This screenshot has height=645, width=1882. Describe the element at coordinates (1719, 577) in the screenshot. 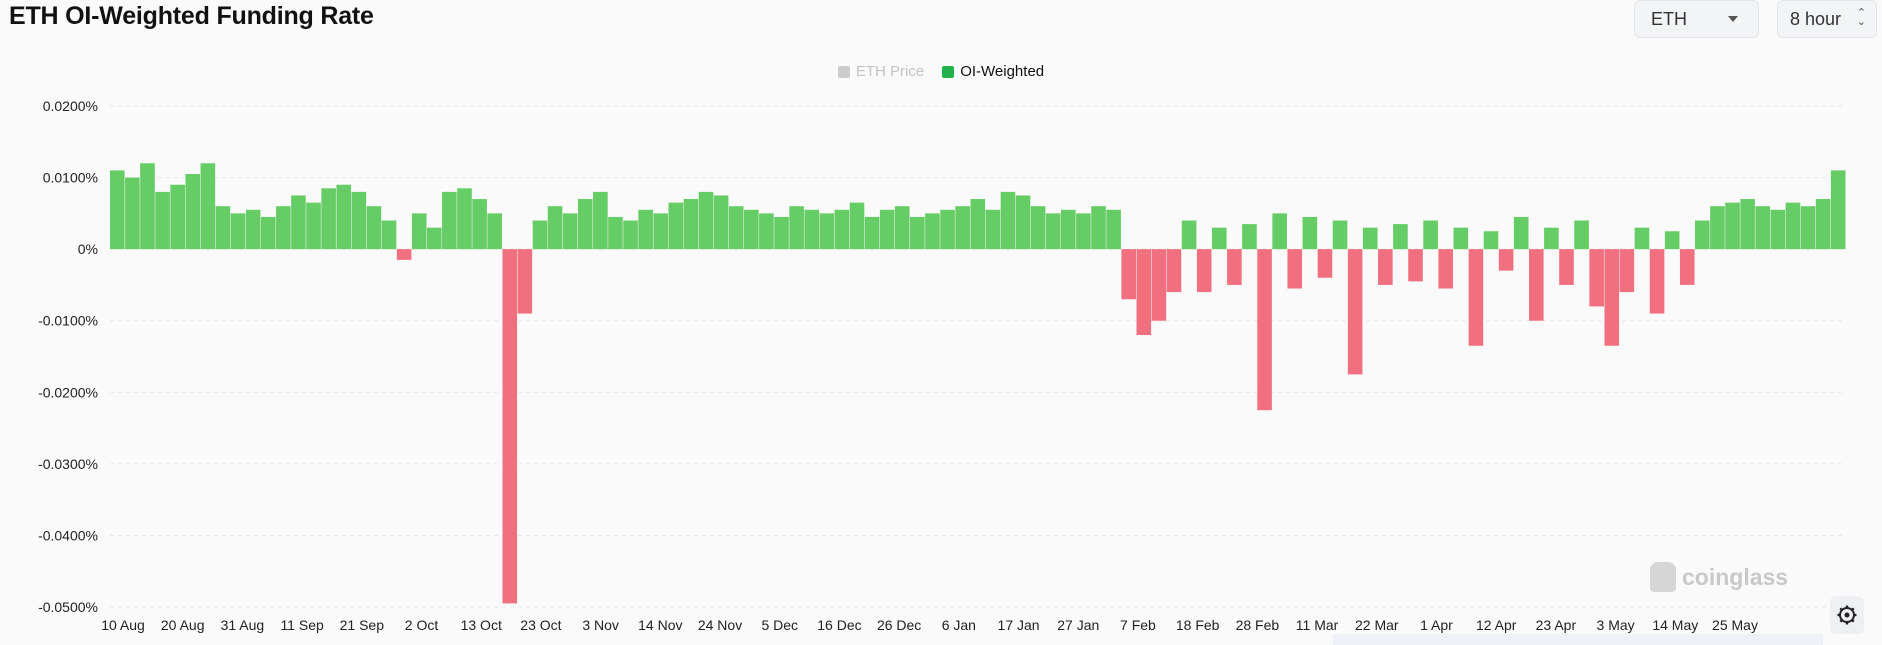

I see `coinglass-watermark: coinglass` at that location.